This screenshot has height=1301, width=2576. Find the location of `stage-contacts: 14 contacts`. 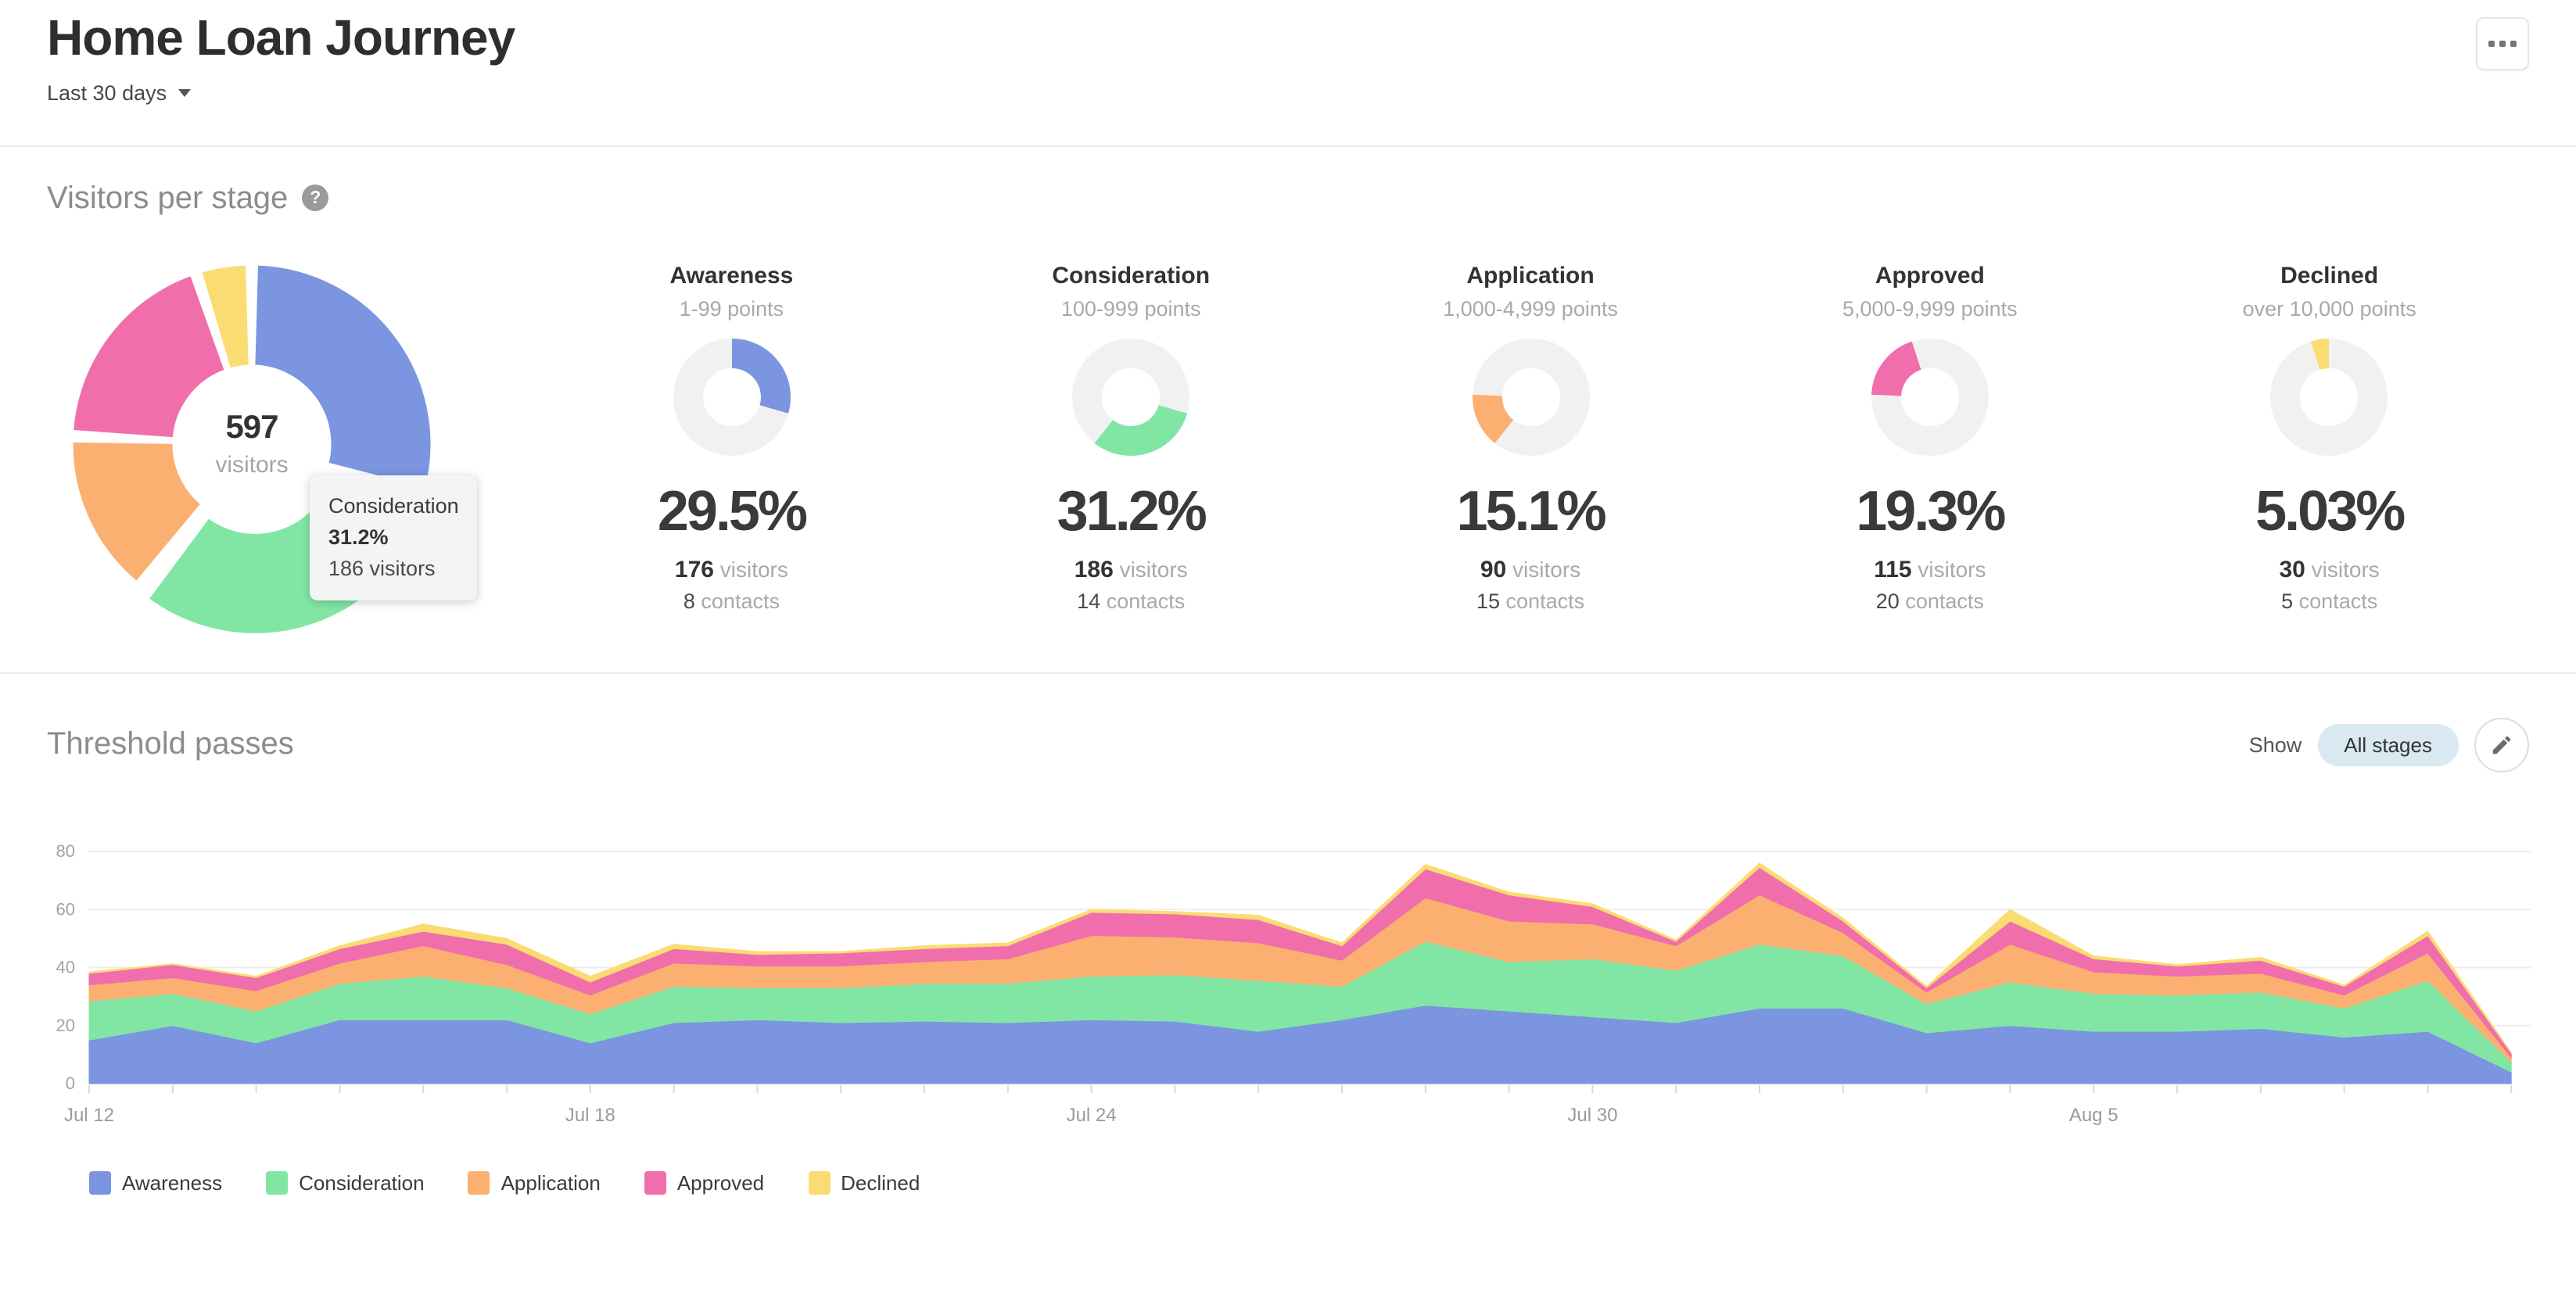

stage-contacts: 14 contacts is located at coordinates (1131, 601).